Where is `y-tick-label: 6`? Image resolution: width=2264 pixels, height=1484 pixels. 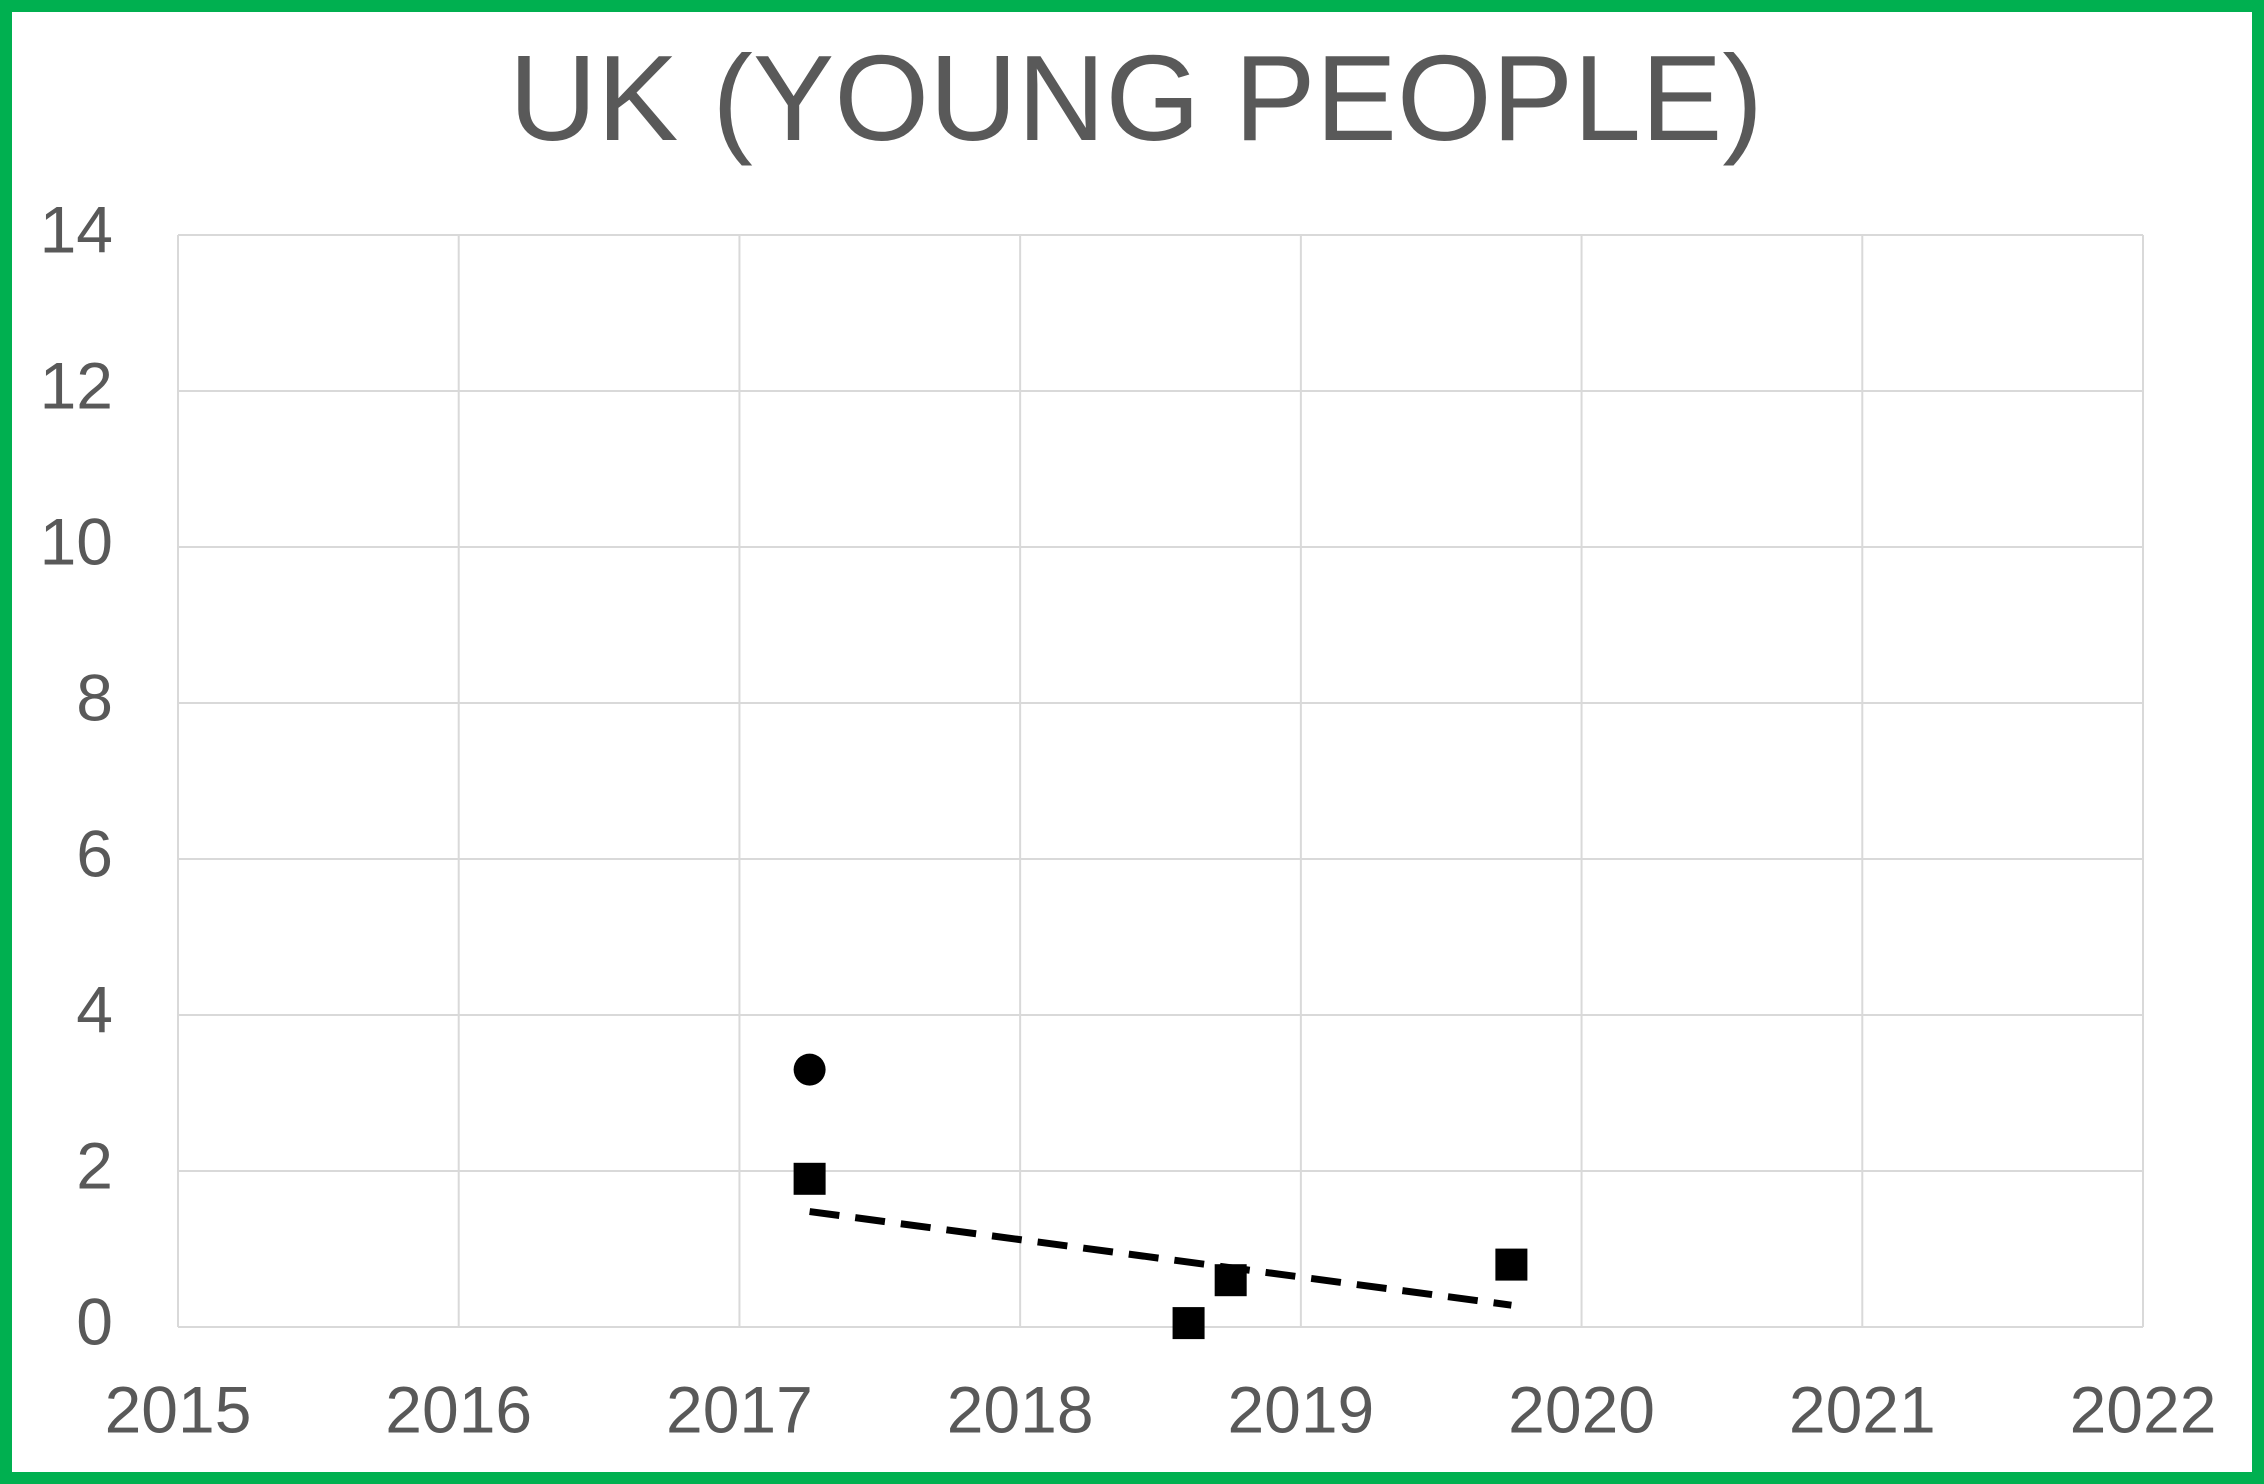
y-tick-label: 6 is located at coordinates (94, 853).